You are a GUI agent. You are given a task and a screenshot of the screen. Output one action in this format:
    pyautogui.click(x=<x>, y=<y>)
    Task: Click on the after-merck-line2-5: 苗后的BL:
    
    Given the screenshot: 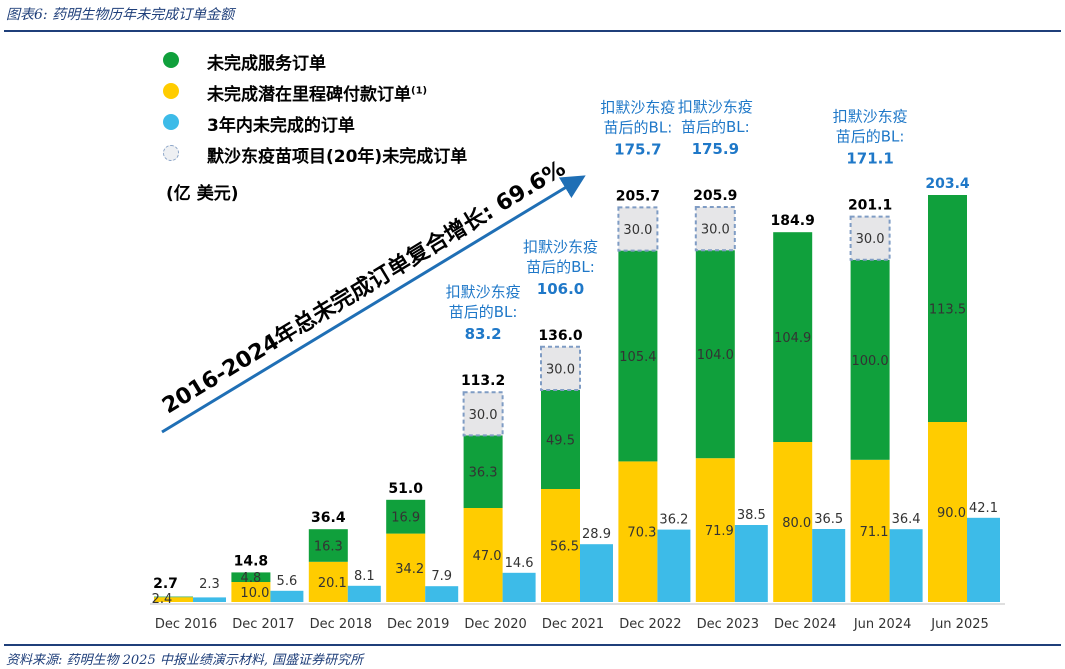 What is the action you would take?
    pyautogui.click(x=560, y=267)
    